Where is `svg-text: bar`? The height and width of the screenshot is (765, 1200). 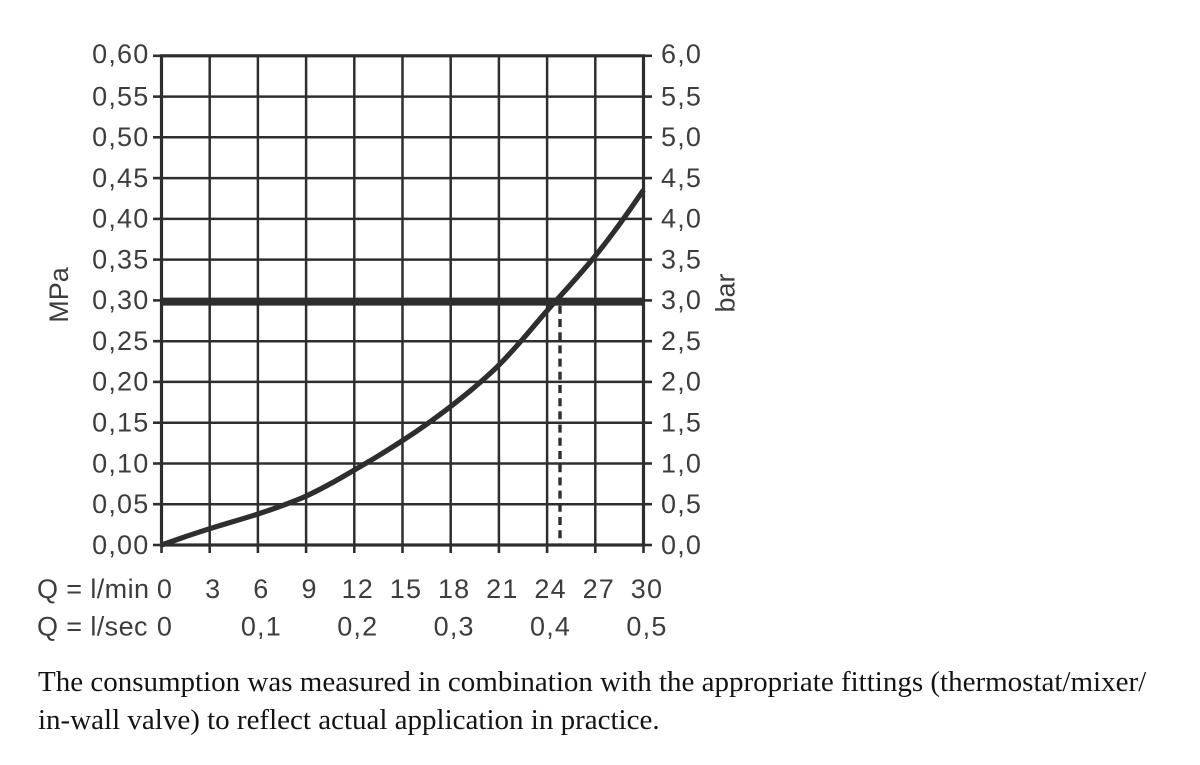
svg-text: bar is located at coordinates (726, 292).